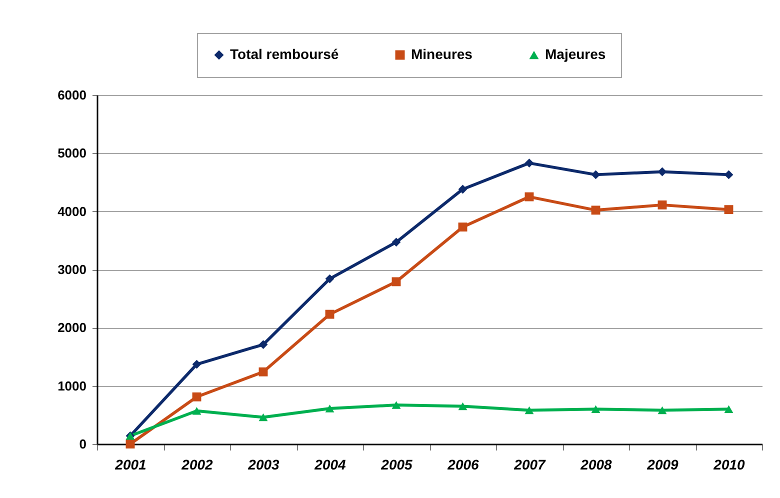  What do you see at coordinates (729, 464) in the screenshot?
I see `x-tick-label: 2010` at bounding box center [729, 464].